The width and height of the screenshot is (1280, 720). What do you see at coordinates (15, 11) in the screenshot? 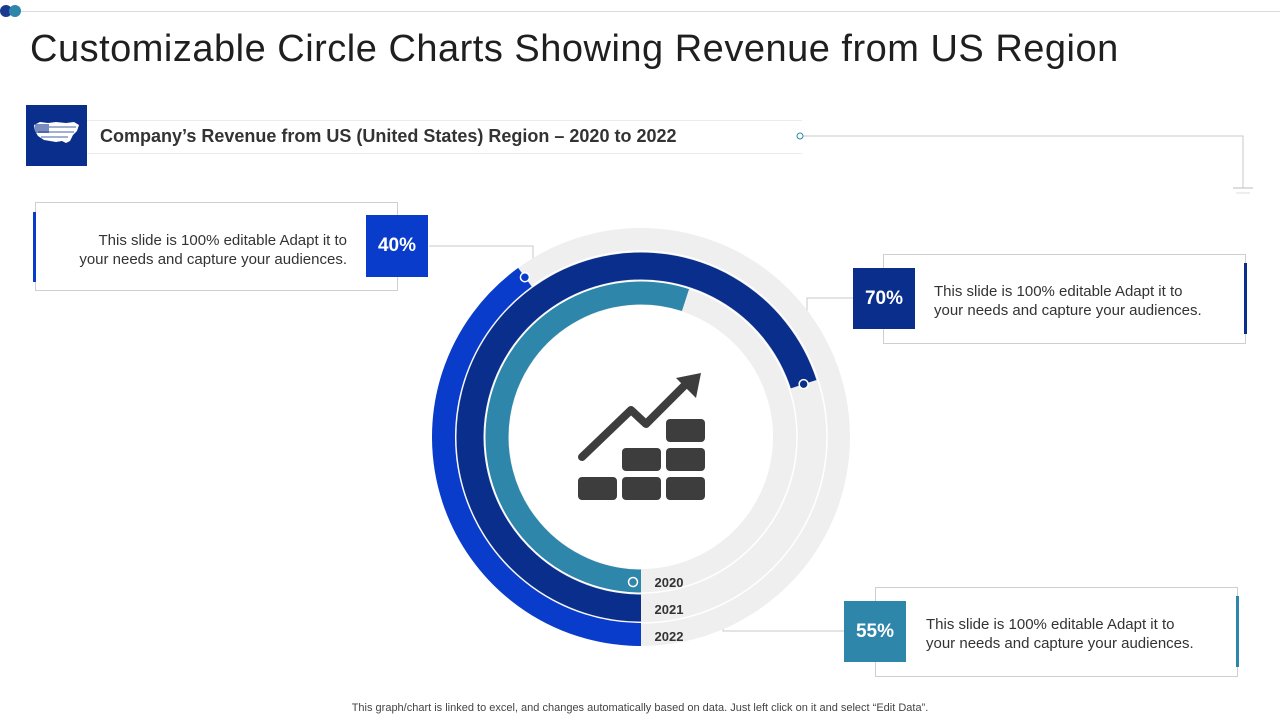
I see `decor-dot-teal` at bounding box center [15, 11].